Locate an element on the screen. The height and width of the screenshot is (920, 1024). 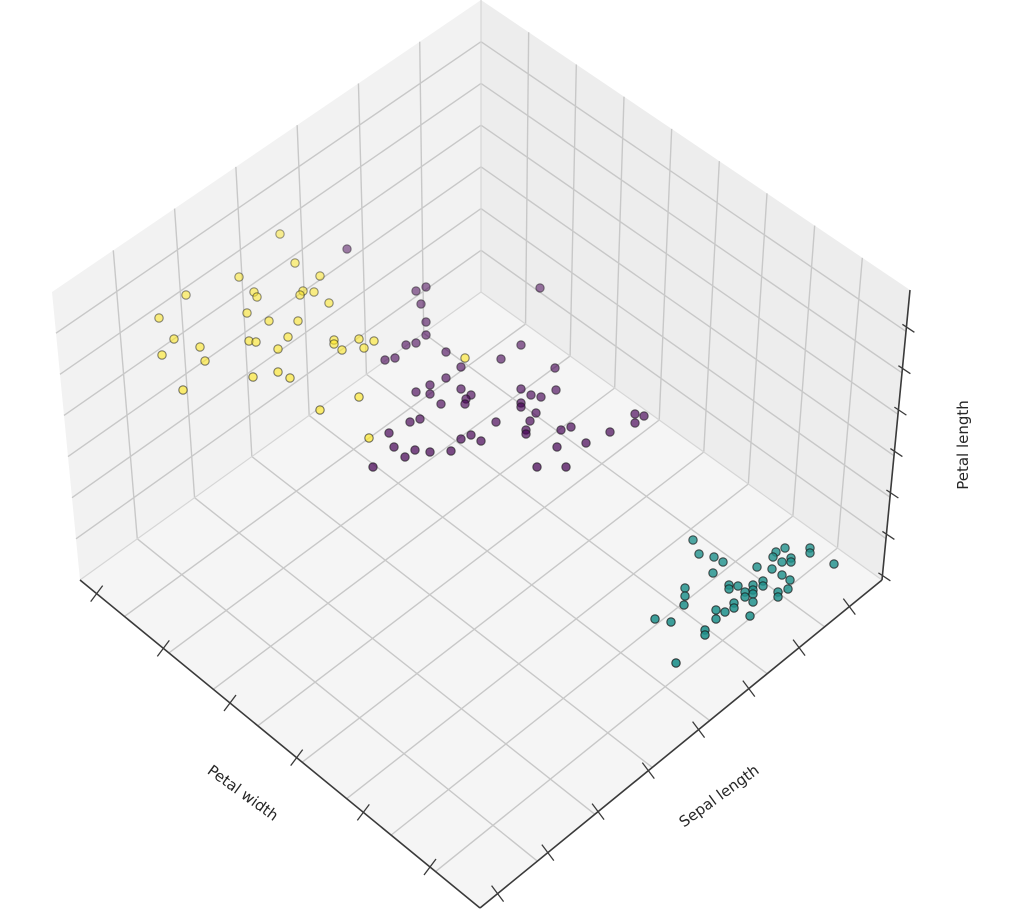
grid-left-vertical is located at coordinates (125, 394).